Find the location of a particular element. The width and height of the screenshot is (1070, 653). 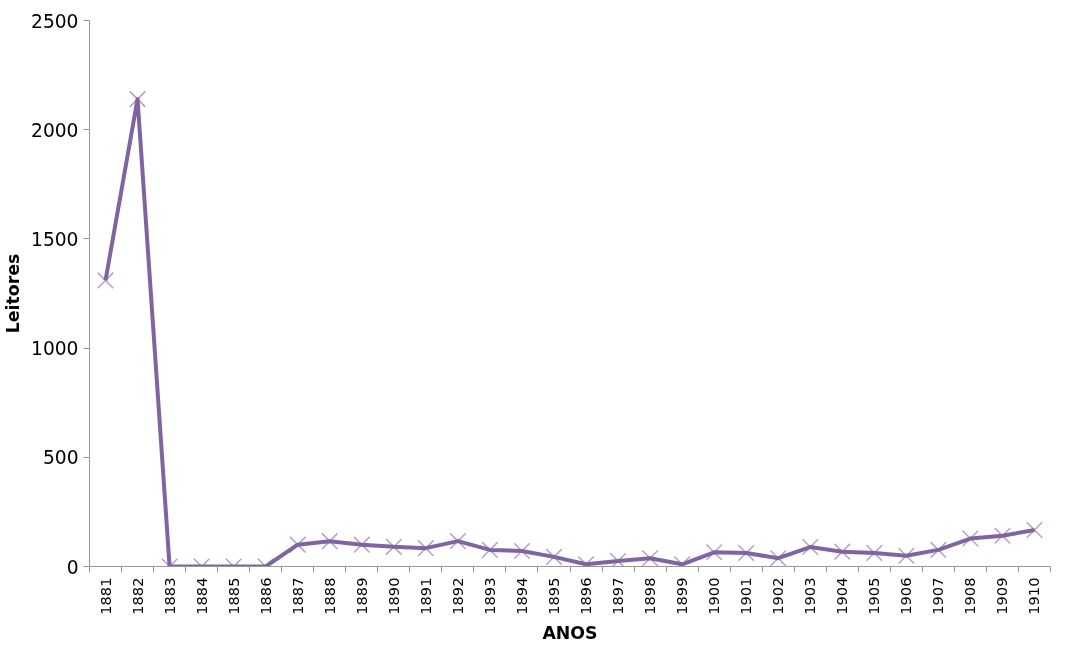

x-tick-label: 1898 is located at coordinates (650, 596).